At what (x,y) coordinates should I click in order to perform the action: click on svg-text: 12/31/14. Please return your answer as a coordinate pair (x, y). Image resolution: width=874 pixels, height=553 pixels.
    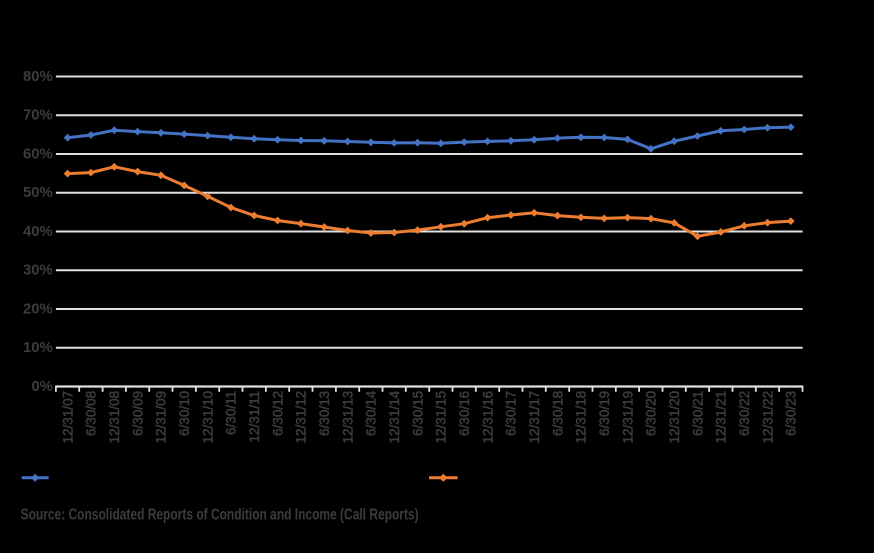
    Looking at the image, I should click on (394, 416).